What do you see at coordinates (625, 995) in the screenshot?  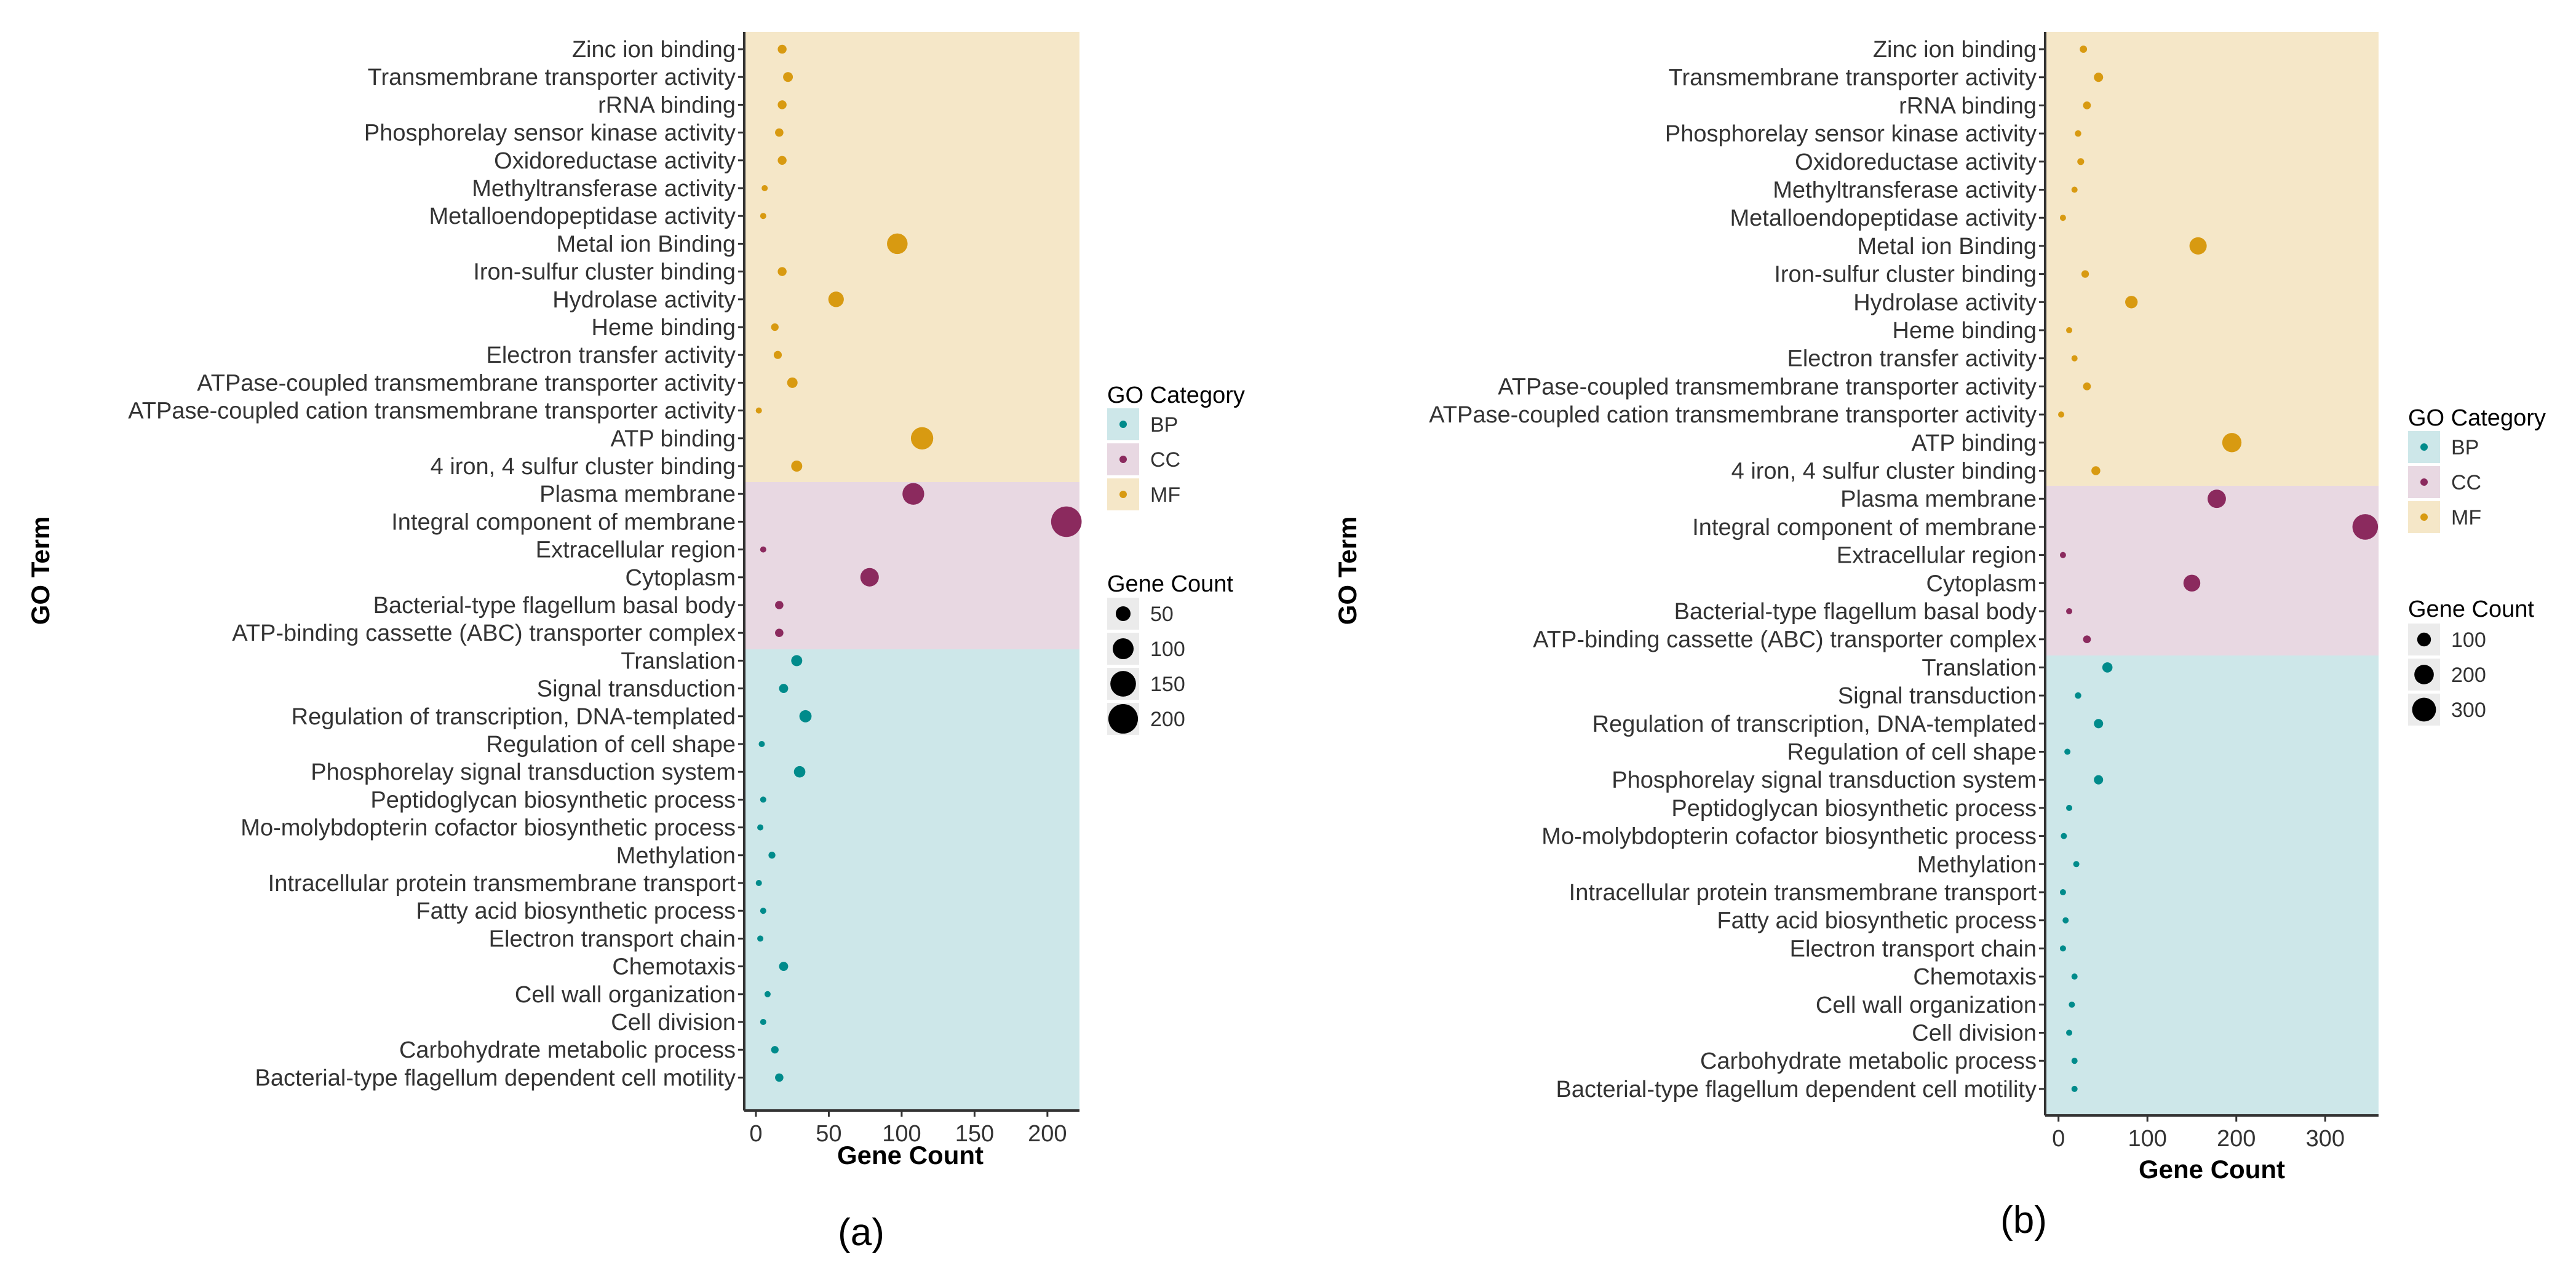 I see `y-tick-label: Cell wall organization` at bounding box center [625, 995].